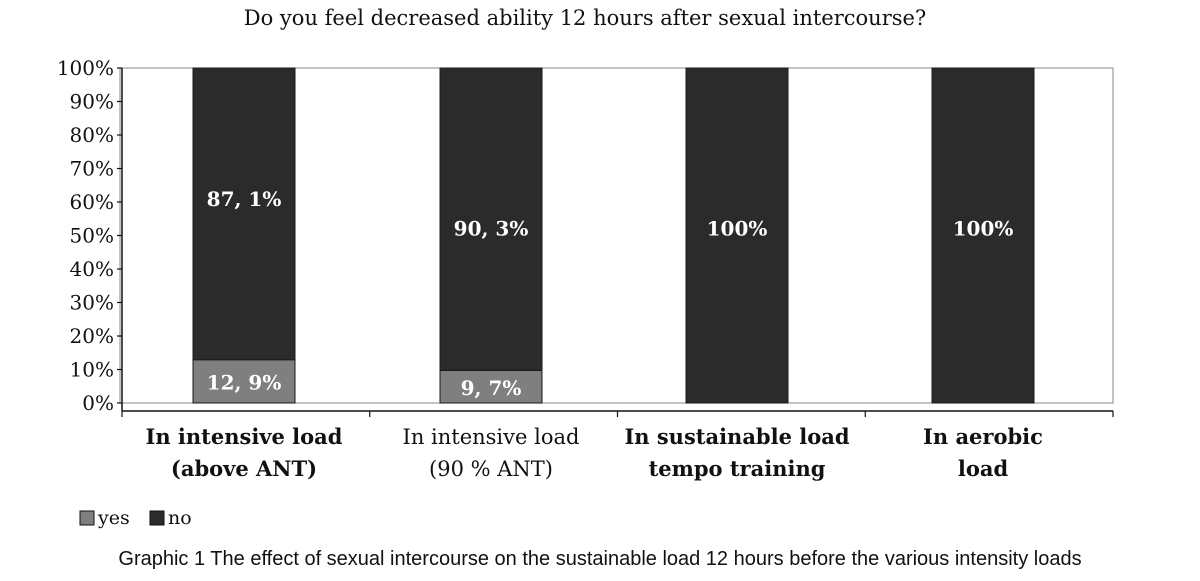  Describe the element at coordinates (983, 436) in the screenshot. I see `x-category-label: In aerobic` at that location.